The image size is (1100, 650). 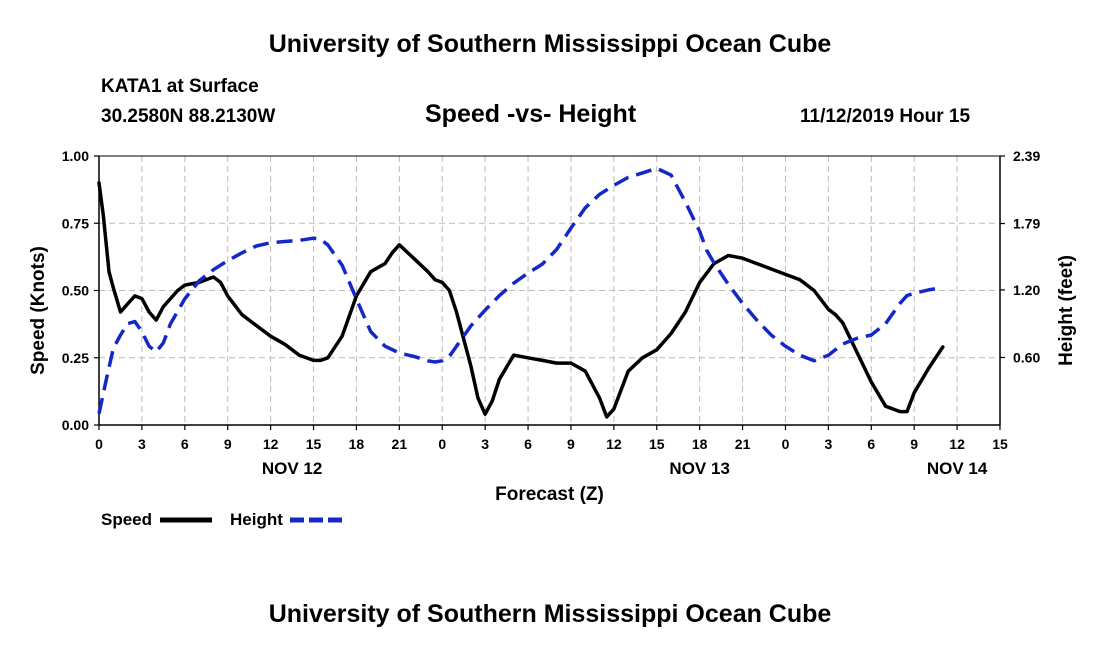 I want to click on y-left-tick-label: 0.75, so click(x=75, y=223).